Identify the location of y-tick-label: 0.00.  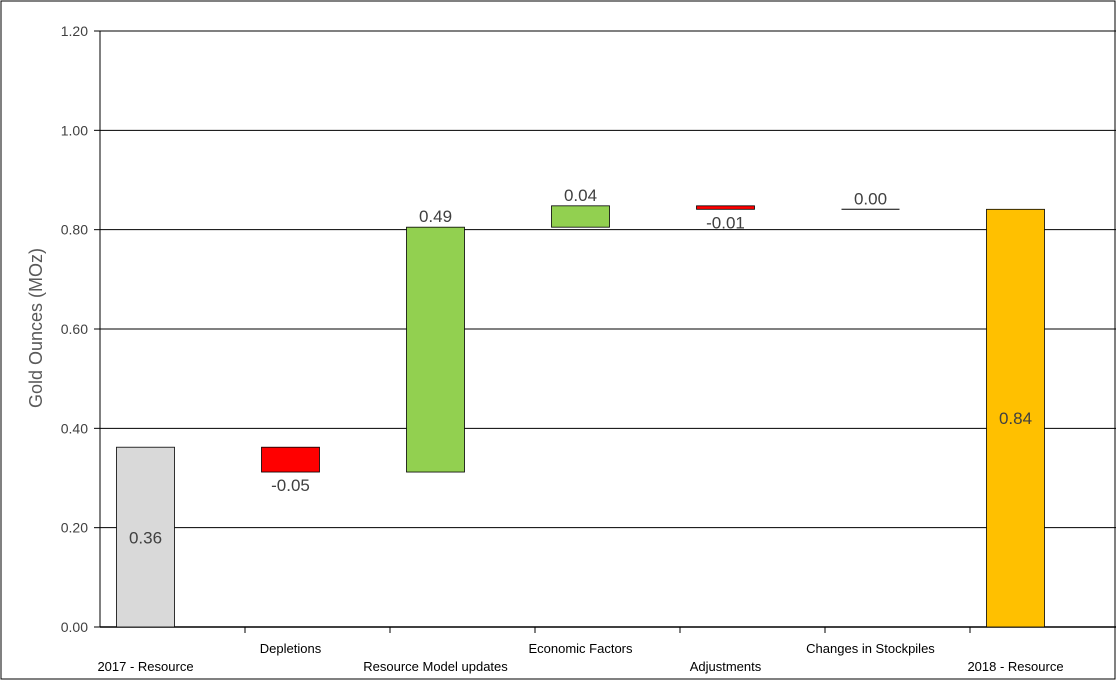
(74, 627).